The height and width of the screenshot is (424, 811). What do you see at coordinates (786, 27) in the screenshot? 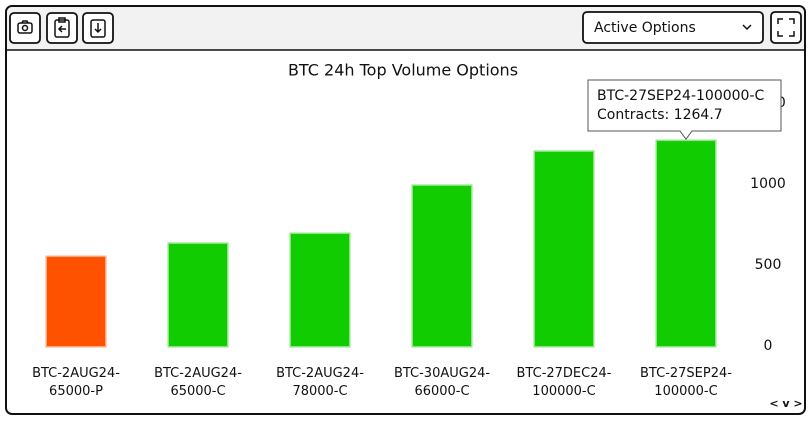
I see `fullscreen-button` at bounding box center [786, 27].